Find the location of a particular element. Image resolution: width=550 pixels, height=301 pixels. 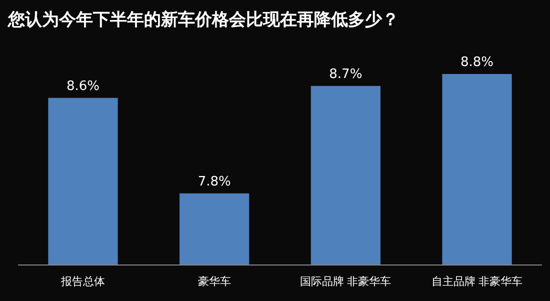

data-label: 7.8% is located at coordinates (214, 182).